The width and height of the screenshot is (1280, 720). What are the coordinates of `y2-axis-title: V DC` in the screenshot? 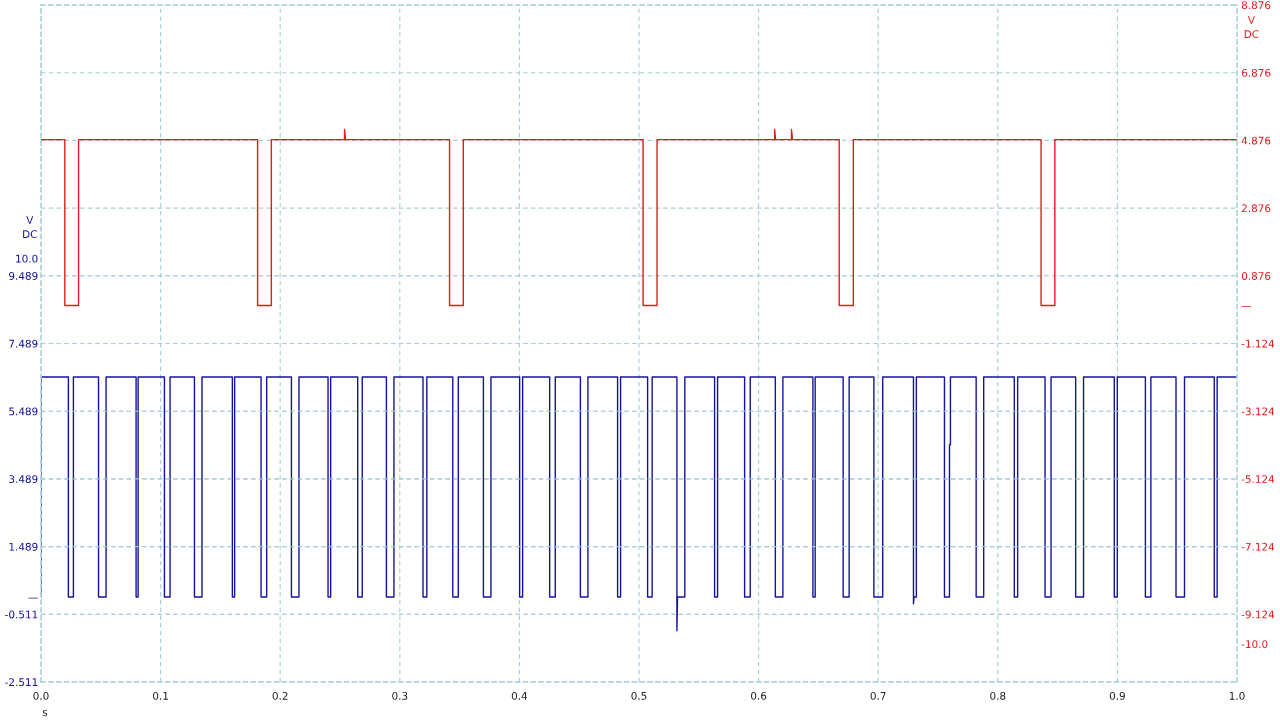 It's located at (1251, 27).